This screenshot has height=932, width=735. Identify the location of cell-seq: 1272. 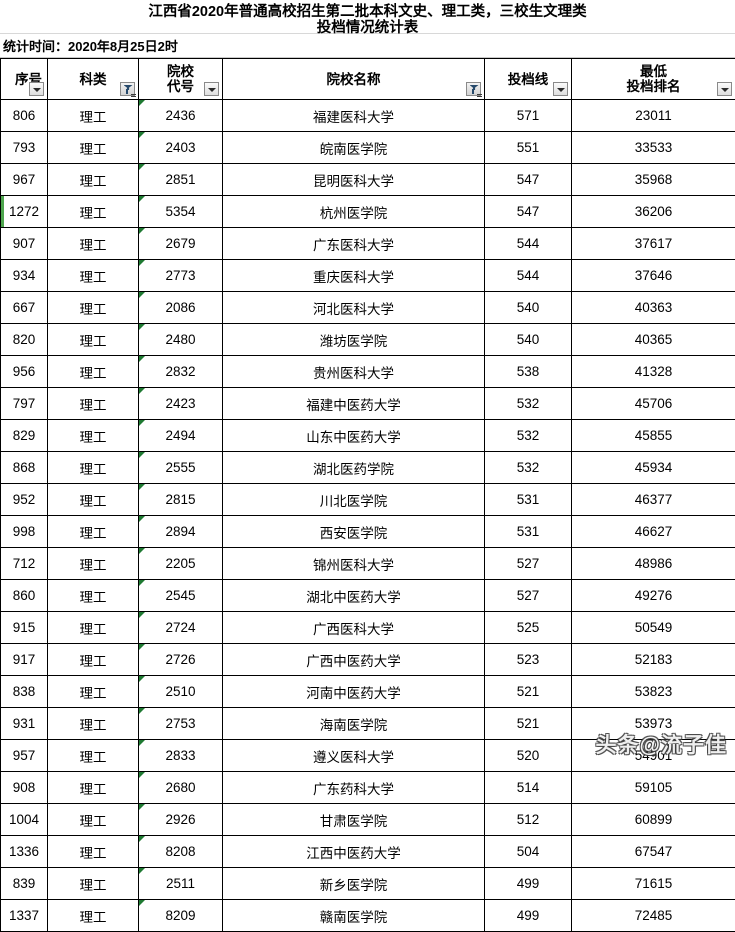
(24, 212).